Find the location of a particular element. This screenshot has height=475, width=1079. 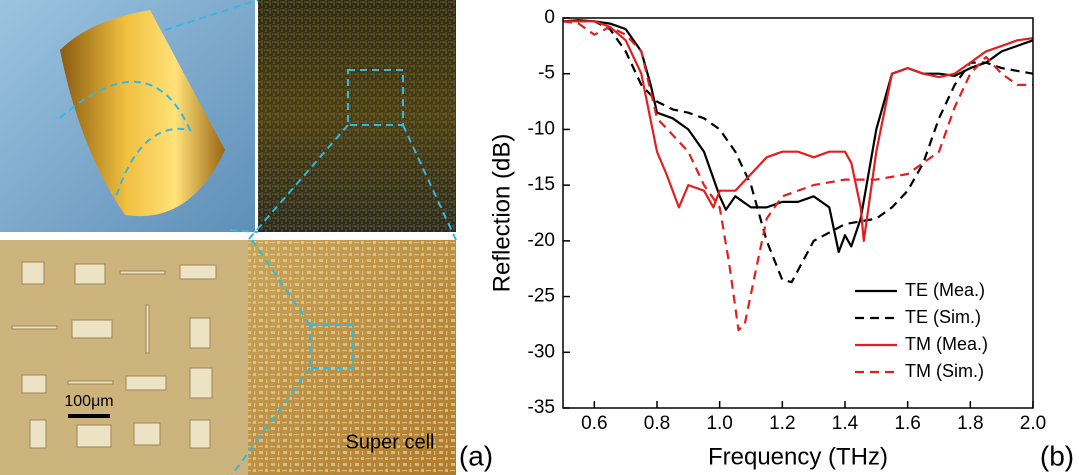

y-tick-label: 0 is located at coordinates (549, 17).